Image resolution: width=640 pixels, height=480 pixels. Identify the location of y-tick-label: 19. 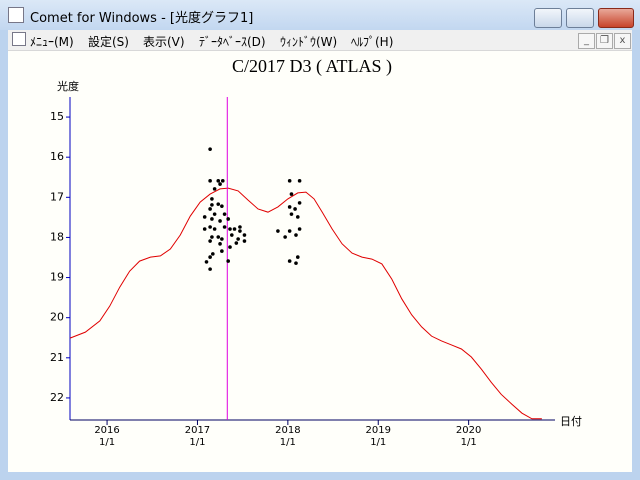
(57, 277).